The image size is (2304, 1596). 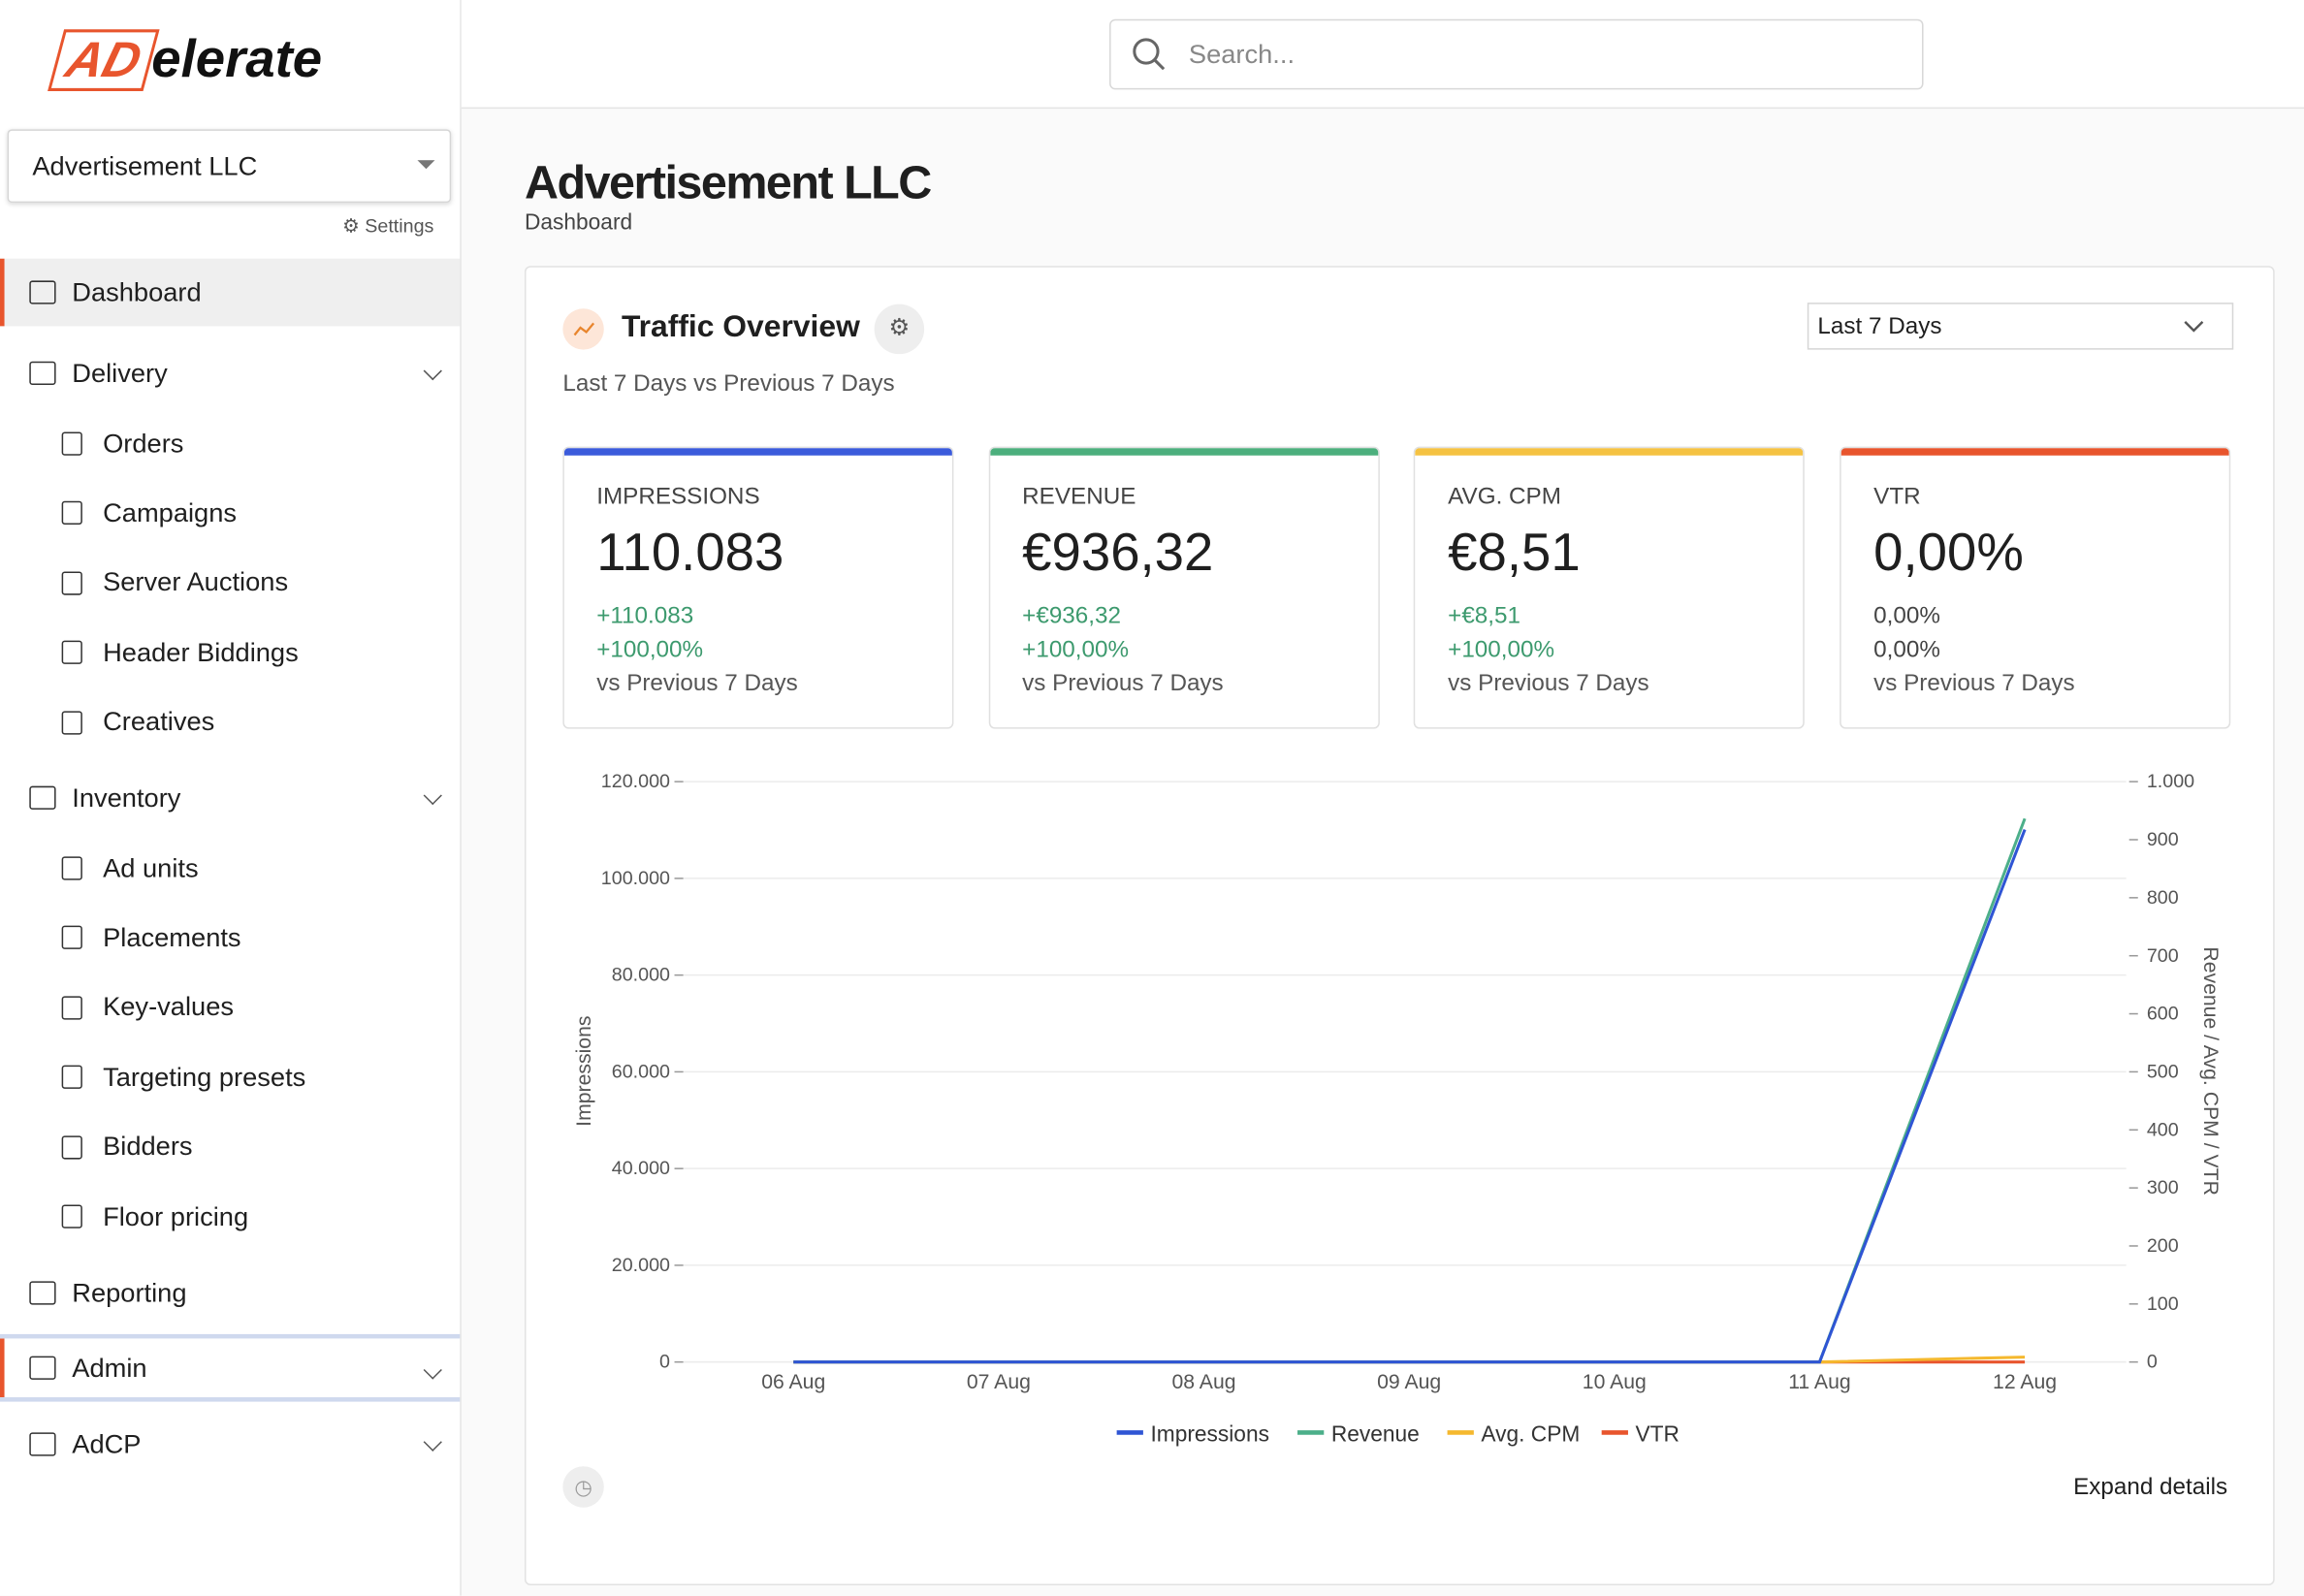 What do you see at coordinates (104, 60) in the screenshot?
I see `logo-mark: AD` at bounding box center [104, 60].